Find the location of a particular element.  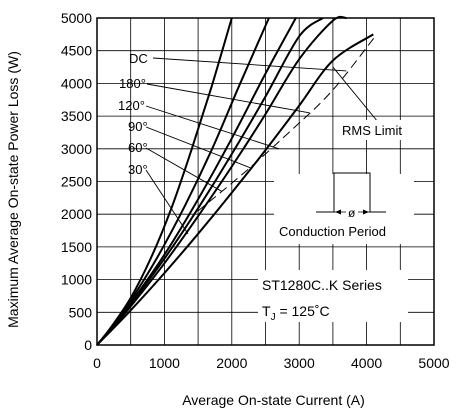

x-tick-label: 4000 is located at coordinates (366, 363).